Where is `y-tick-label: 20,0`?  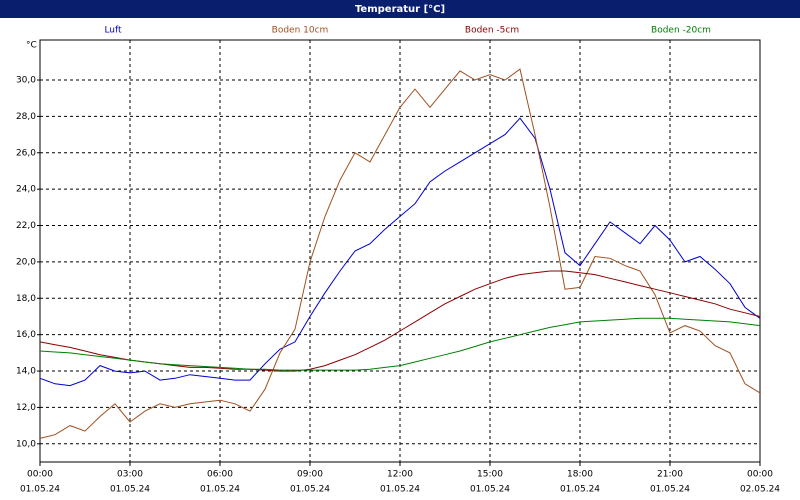 y-tick-label: 20,0 is located at coordinates (26, 262).